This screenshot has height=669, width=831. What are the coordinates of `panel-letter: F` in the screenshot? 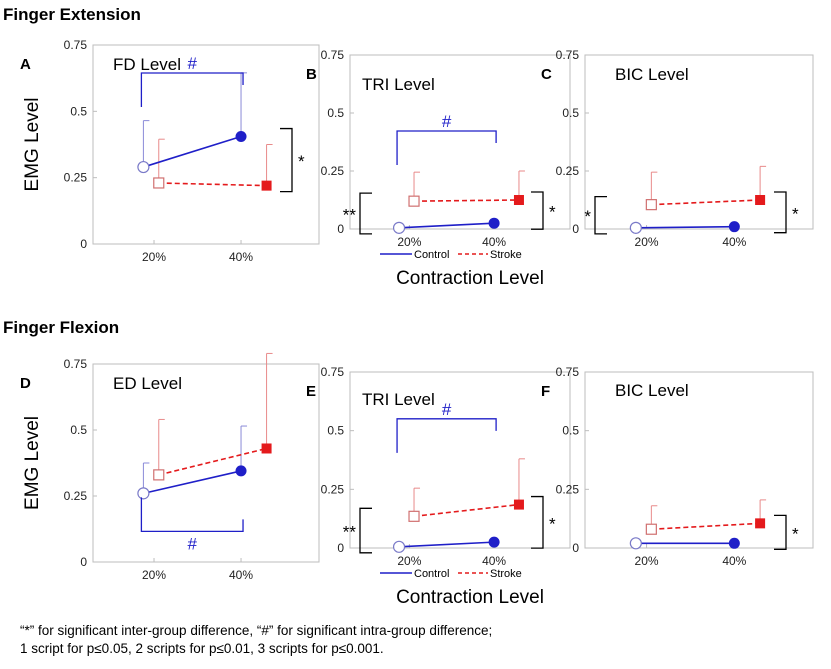 It's located at (545, 391).